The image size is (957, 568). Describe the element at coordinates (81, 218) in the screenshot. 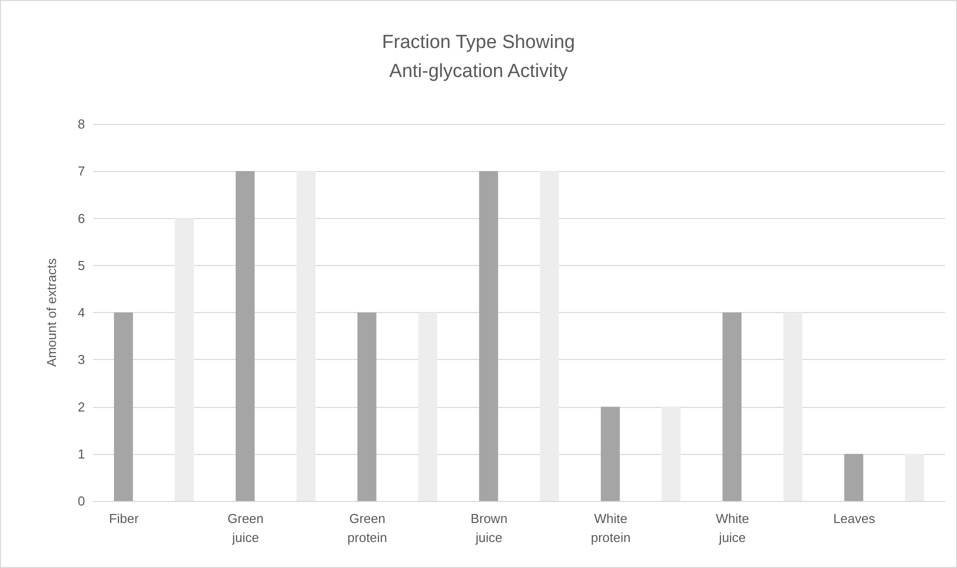

I see `y-tick-label: 6` at that location.